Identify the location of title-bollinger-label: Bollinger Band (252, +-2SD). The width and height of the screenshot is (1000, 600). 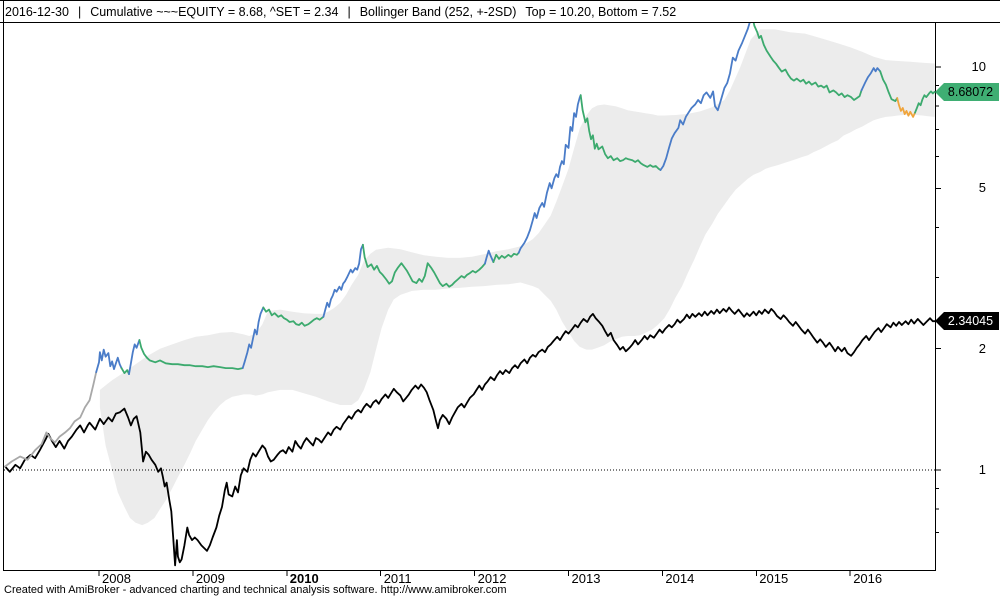
(438, 11).